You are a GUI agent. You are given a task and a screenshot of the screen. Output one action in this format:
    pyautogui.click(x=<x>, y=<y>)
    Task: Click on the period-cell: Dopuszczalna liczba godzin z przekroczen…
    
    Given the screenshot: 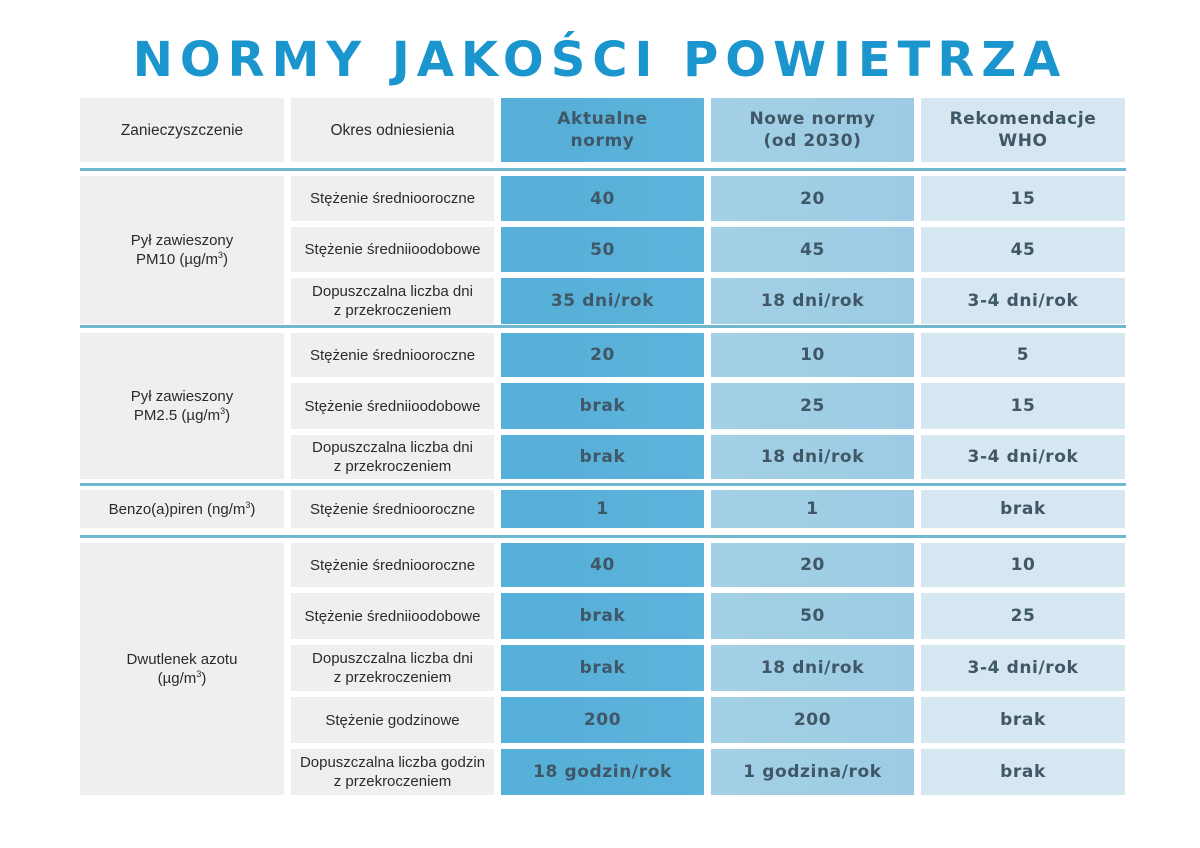 What is the action you would take?
    pyautogui.click(x=392, y=772)
    